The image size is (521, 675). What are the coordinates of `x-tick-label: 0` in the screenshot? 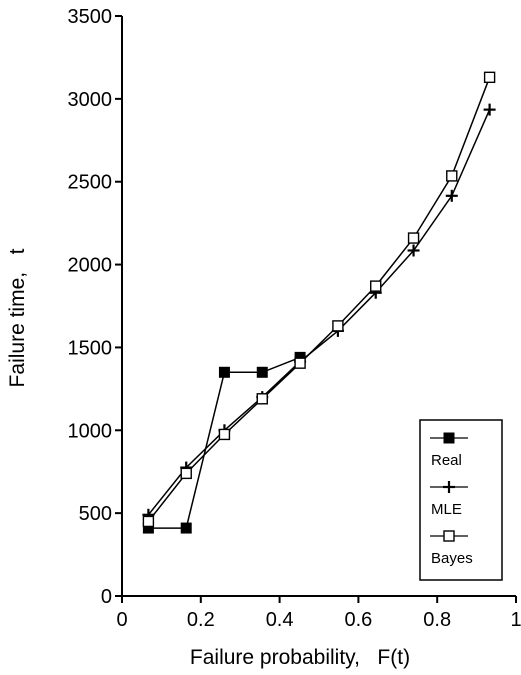 It's located at (121, 620).